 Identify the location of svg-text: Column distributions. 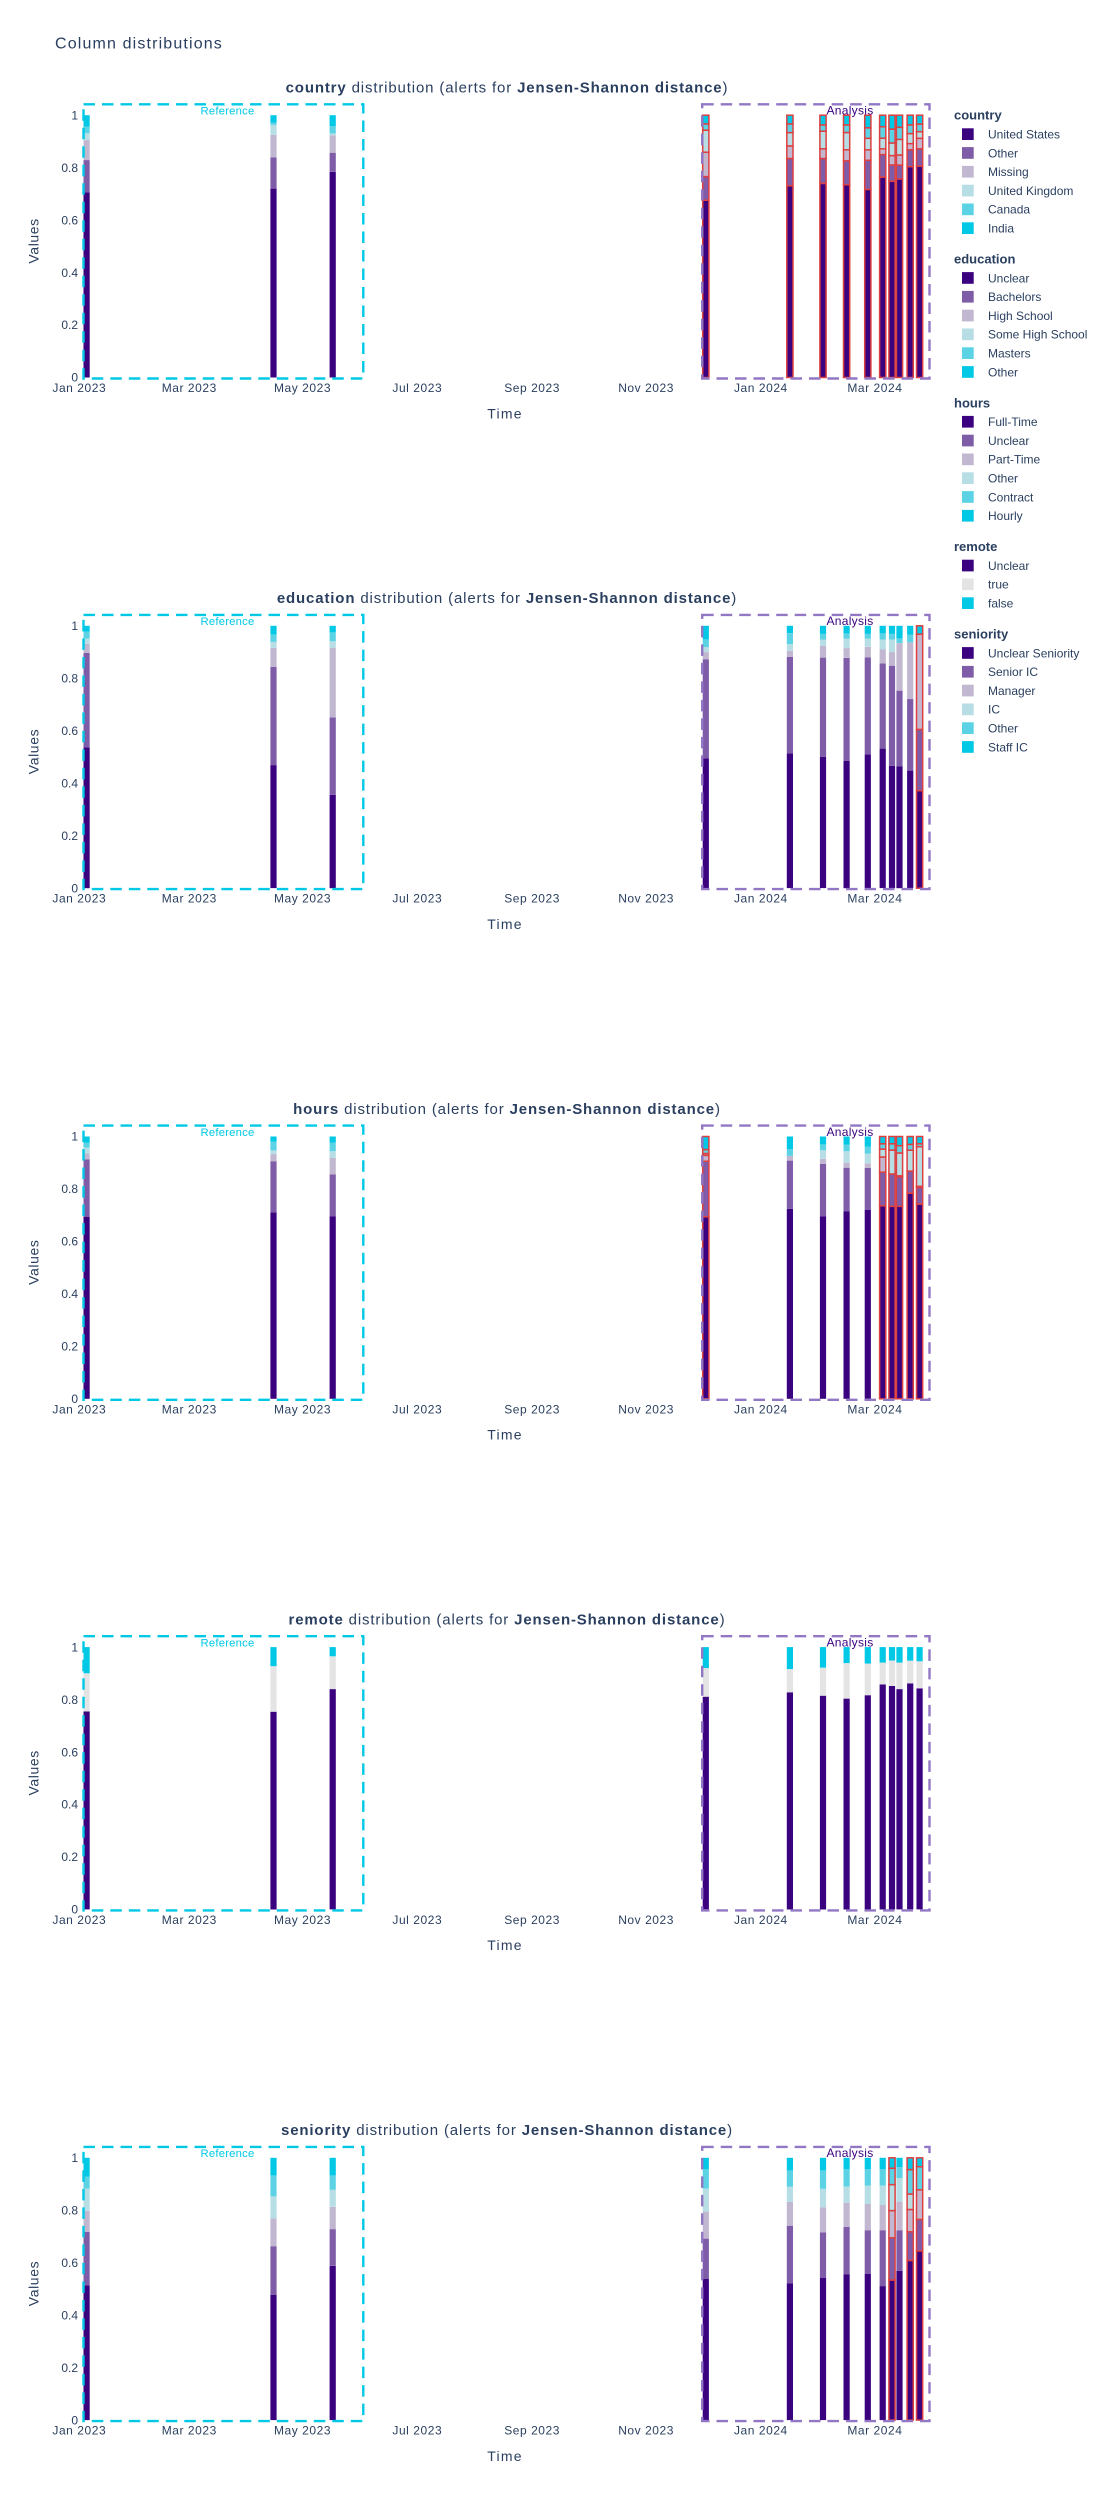
(139, 44).